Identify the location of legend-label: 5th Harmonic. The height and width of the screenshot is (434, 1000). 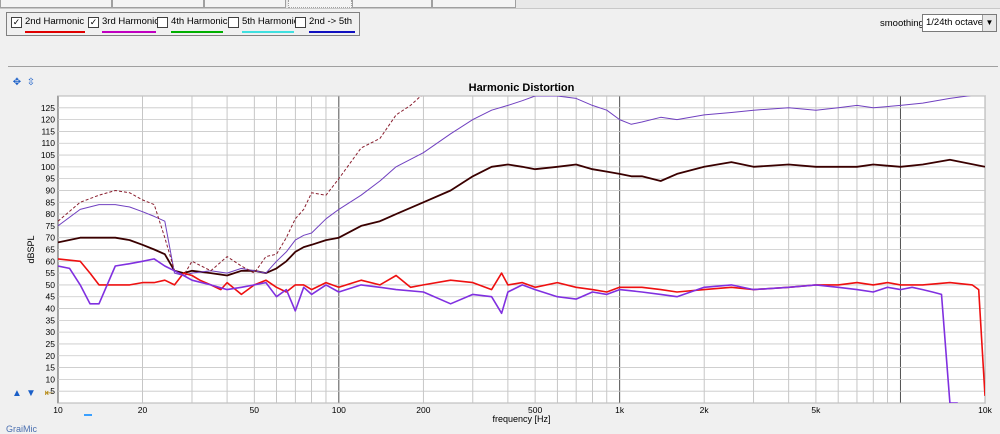
(270, 21).